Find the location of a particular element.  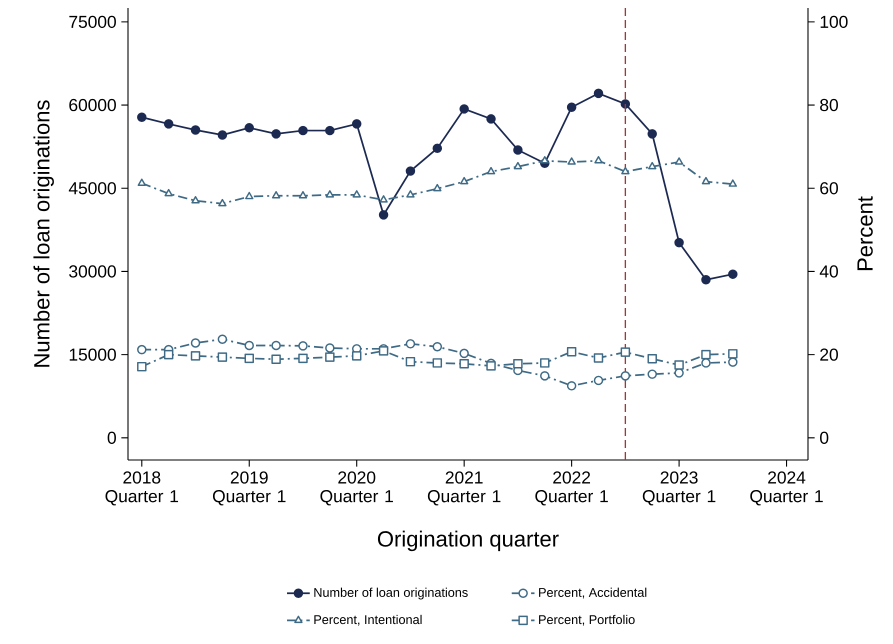

y2-tick-label: 40 is located at coordinates (829, 271).